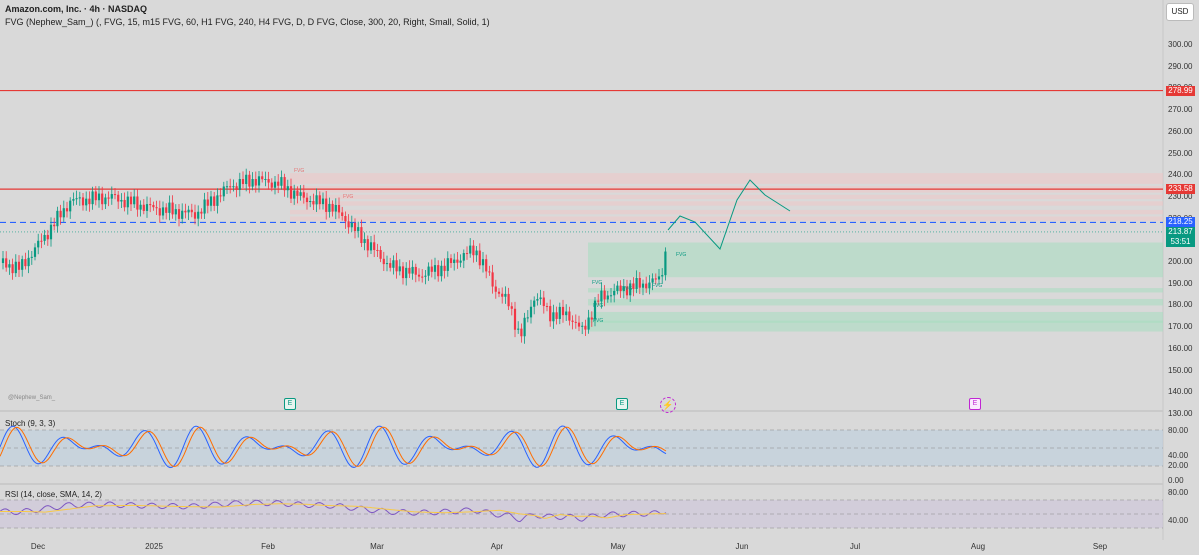  What do you see at coordinates (1180, 283) in the screenshot?
I see `price-axis-label: 190.00` at bounding box center [1180, 283].